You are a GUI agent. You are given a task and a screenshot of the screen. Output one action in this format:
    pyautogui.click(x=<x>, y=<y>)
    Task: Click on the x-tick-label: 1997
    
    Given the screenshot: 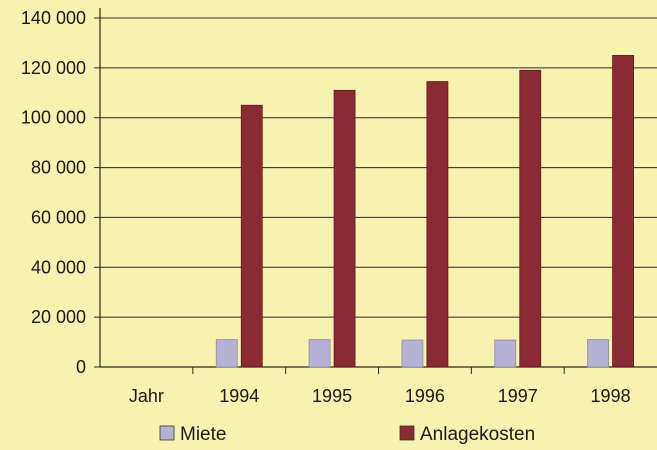 What is the action you would take?
    pyautogui.click(x=518, y=396)
    